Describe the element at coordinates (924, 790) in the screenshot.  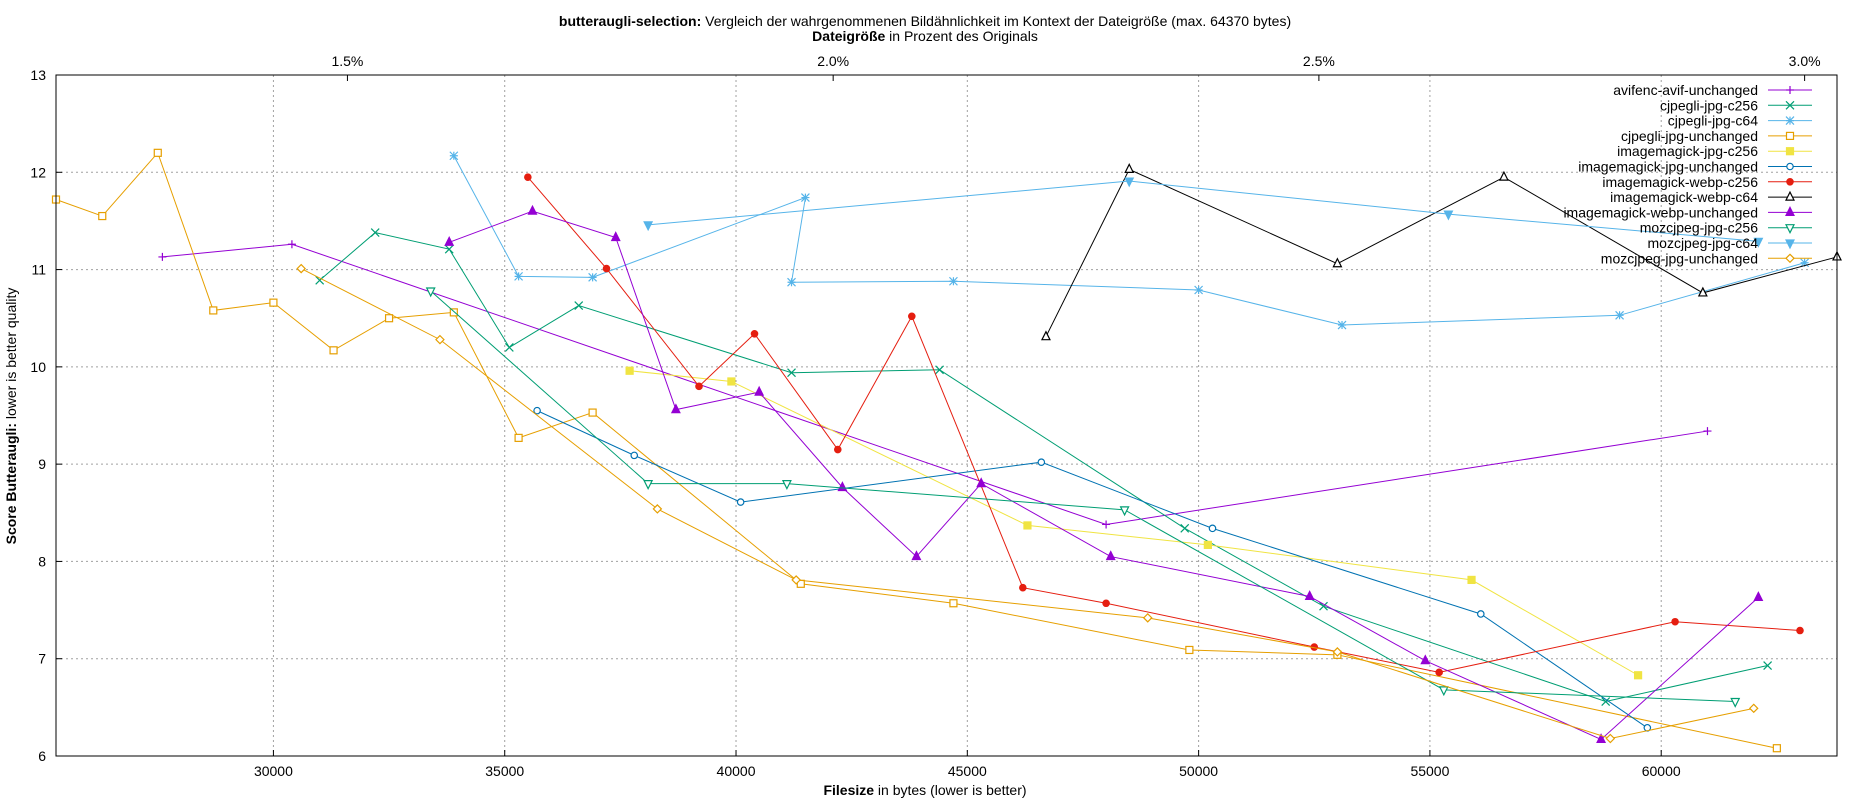
I see `x-axis-label: Filesize in bytes (lower is better)` at that location.